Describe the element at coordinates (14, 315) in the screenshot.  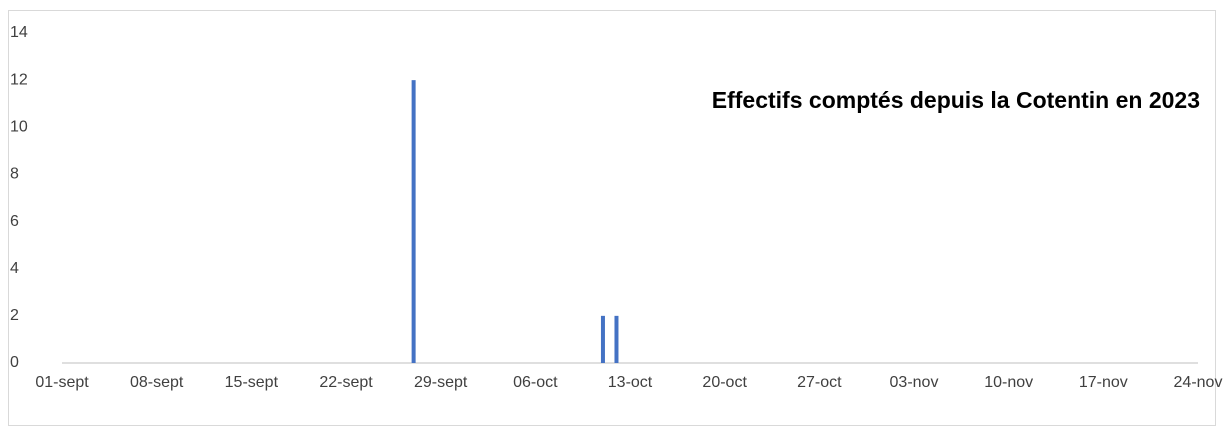
I see `y-tick-label: 2` at that location.